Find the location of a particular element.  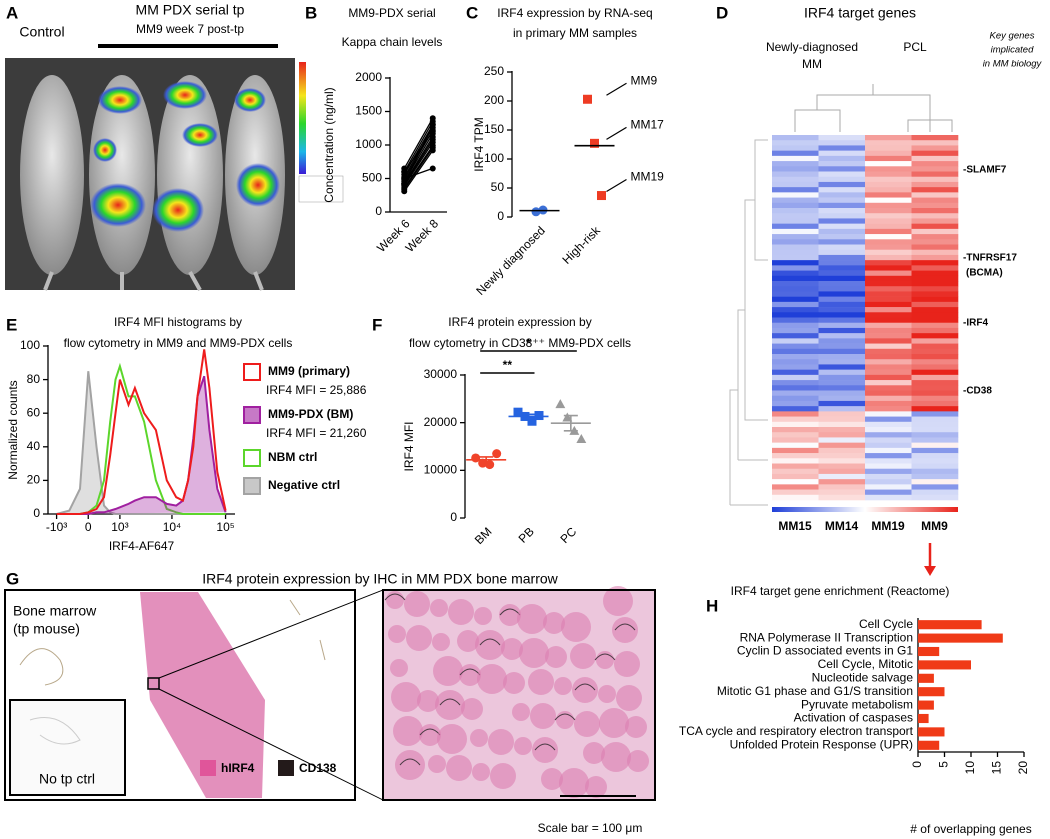

sample-label: MM14 is located at coordinates (842, 526).